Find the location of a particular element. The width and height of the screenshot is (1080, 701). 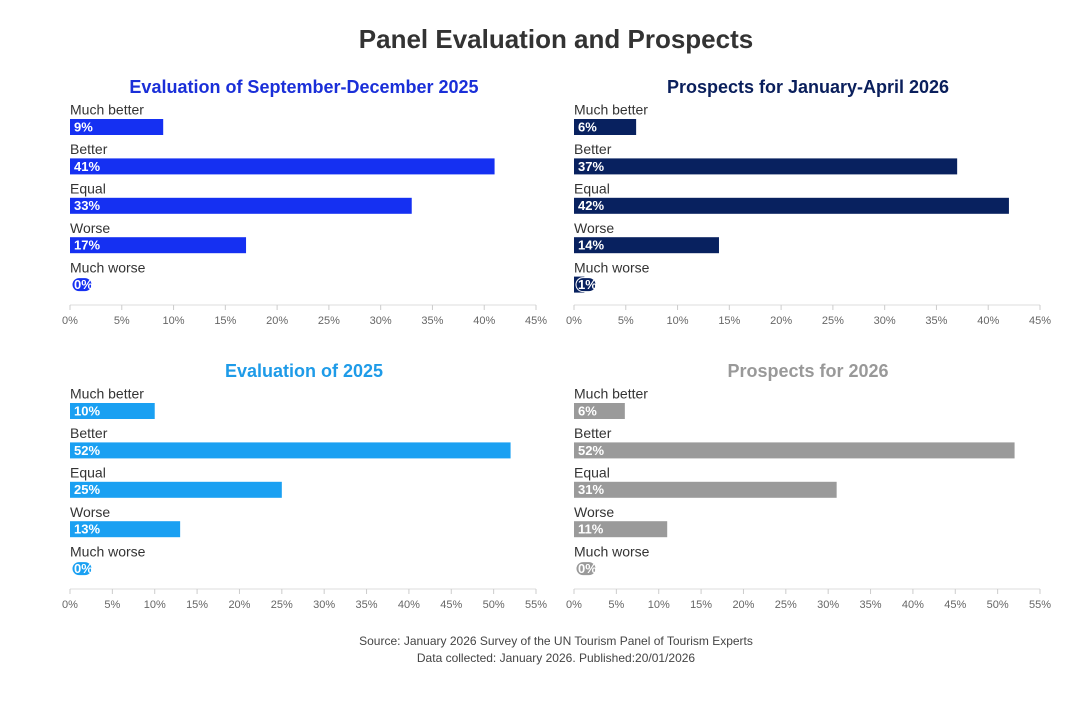

value-label: 17% is located at coordinates (87, 245).